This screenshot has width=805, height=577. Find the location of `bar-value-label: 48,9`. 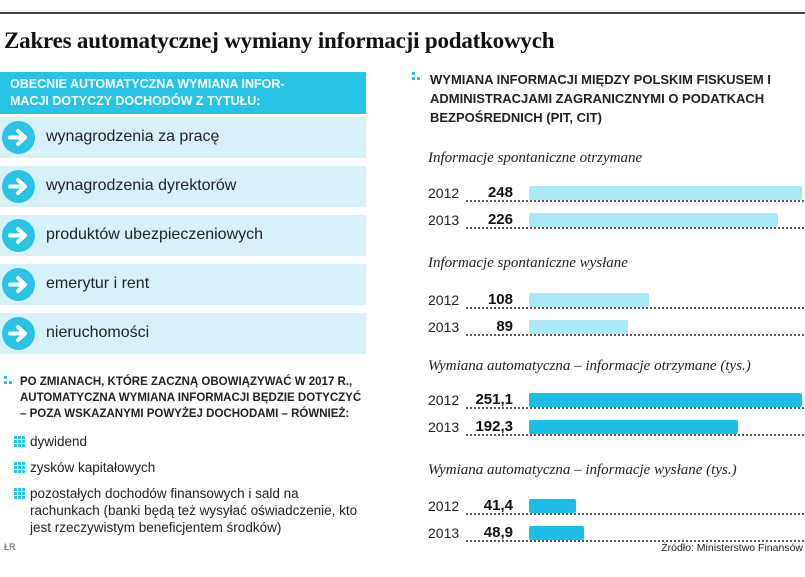

bar-value-label: 48,9 is located at coordinates (498, 532).